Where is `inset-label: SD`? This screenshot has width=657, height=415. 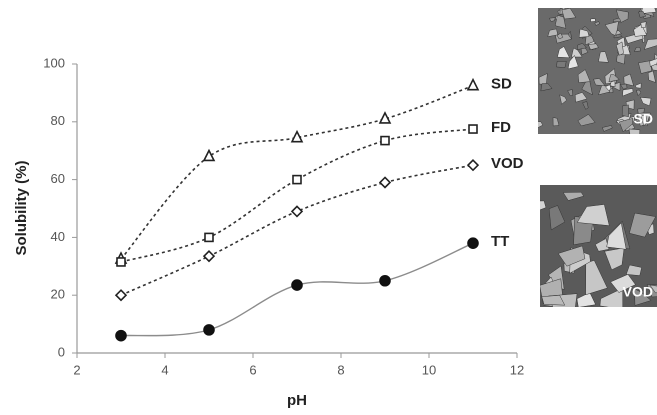
inset-label: SD is located at coordinates (643, 119).